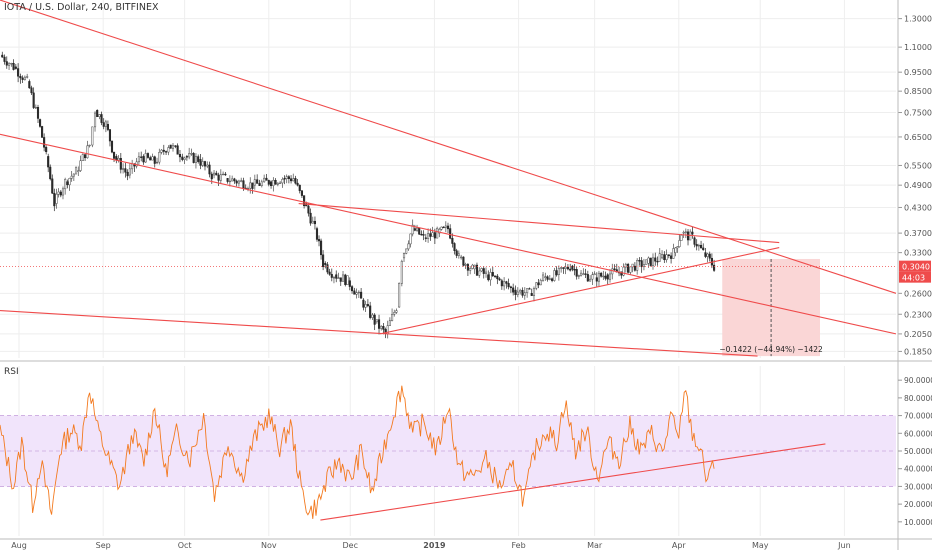 The width and height of the screenshot is (932, 550). What do you see at coordinates (918, 522) in the screenshot?
I see `rsi-tick-label: 10.0000` at bounding box center [918, 522].